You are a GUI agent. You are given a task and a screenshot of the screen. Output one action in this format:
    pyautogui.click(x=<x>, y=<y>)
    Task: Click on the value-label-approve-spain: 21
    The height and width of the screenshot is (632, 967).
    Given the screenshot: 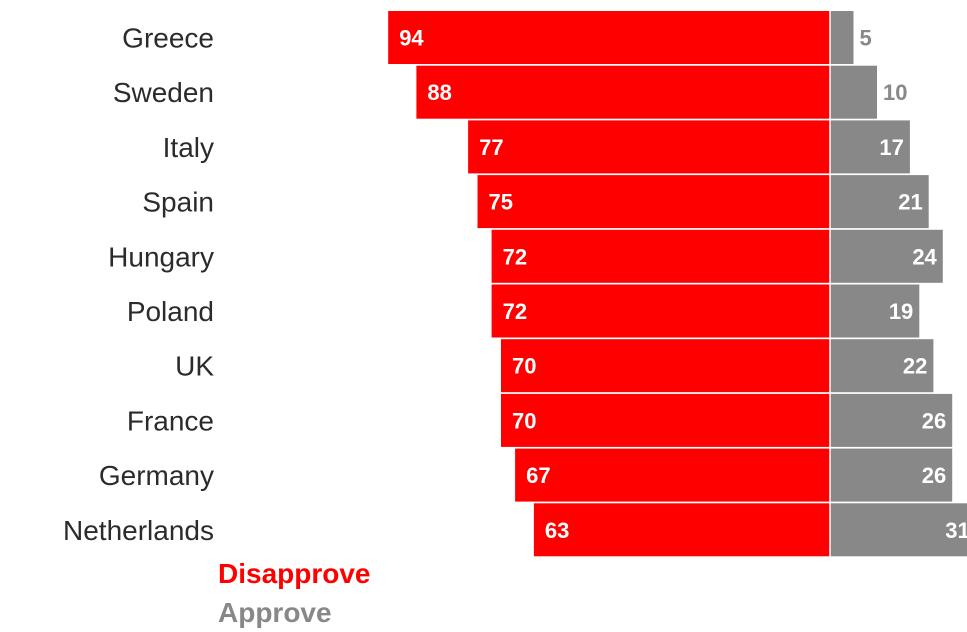 What is the action you would take?
    pyautogui.click(x=910, y=202)
    